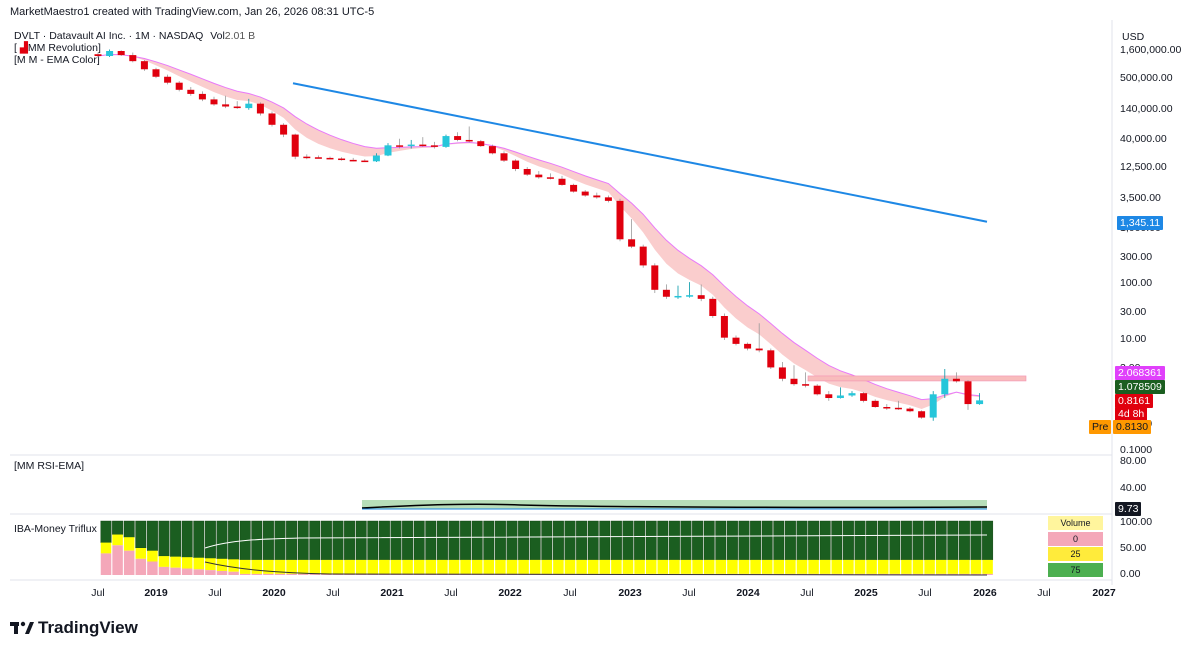  I want to click on vol-label: Vol, so click(217, 36).